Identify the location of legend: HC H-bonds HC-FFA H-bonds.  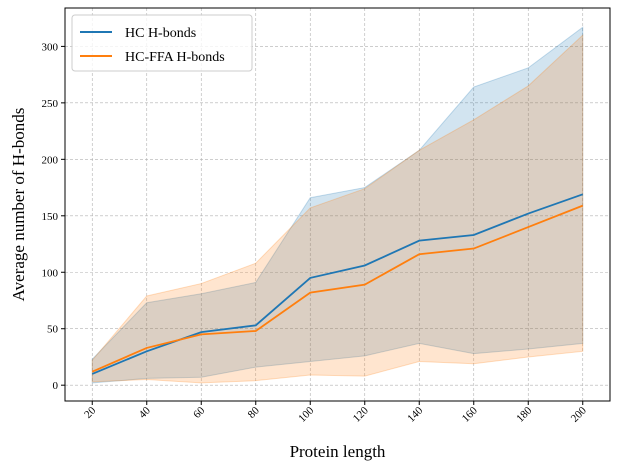
(162, 43).